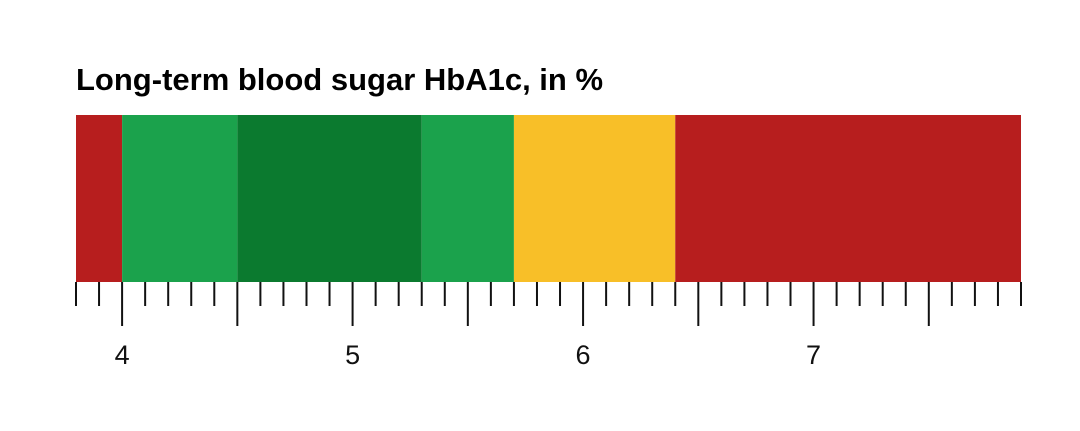 This screenshot has width=1080, height=431. What do you see at coordinates (122, 355) in the screenshot?
I see `tick-label: 4` at bounding box center [122, 355].